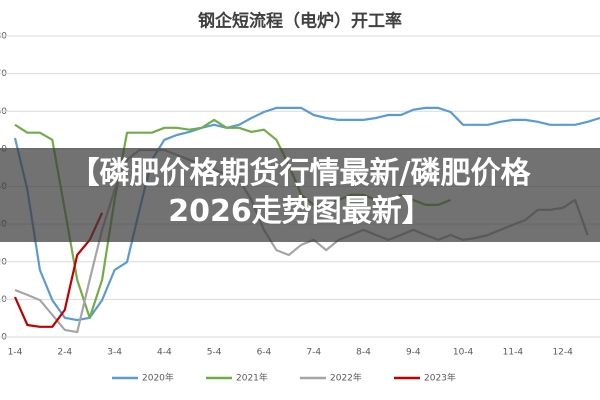 The image size is (600, 400). Describe the element at coordinates (413, 353) in the screenshot. I see `x-tick-label: 9-4` at that location.